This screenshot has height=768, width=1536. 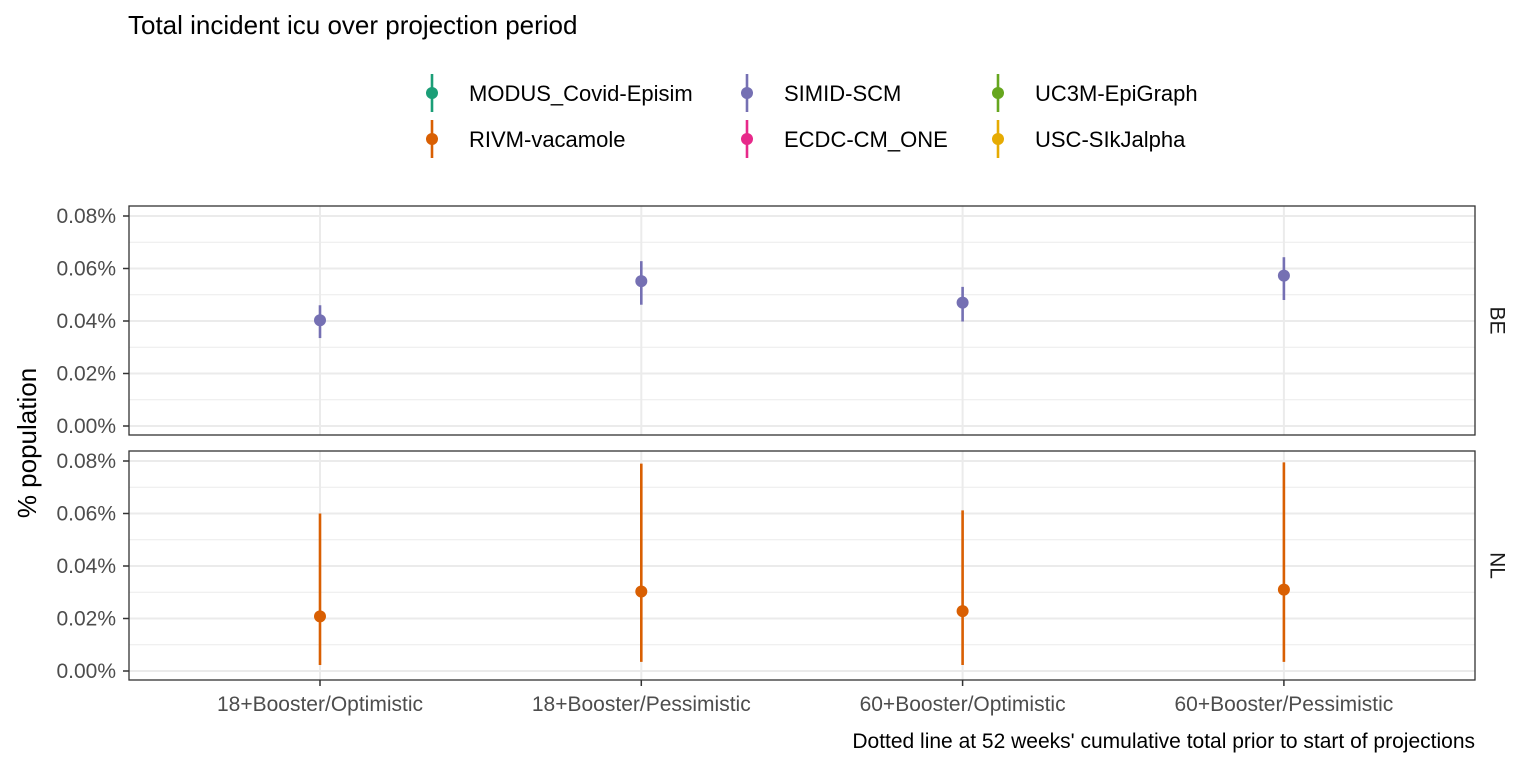 What do you see at coordinates (802, 298) in the screenshot?
I see `series-simid-scm` at bounding box center [802, 298].